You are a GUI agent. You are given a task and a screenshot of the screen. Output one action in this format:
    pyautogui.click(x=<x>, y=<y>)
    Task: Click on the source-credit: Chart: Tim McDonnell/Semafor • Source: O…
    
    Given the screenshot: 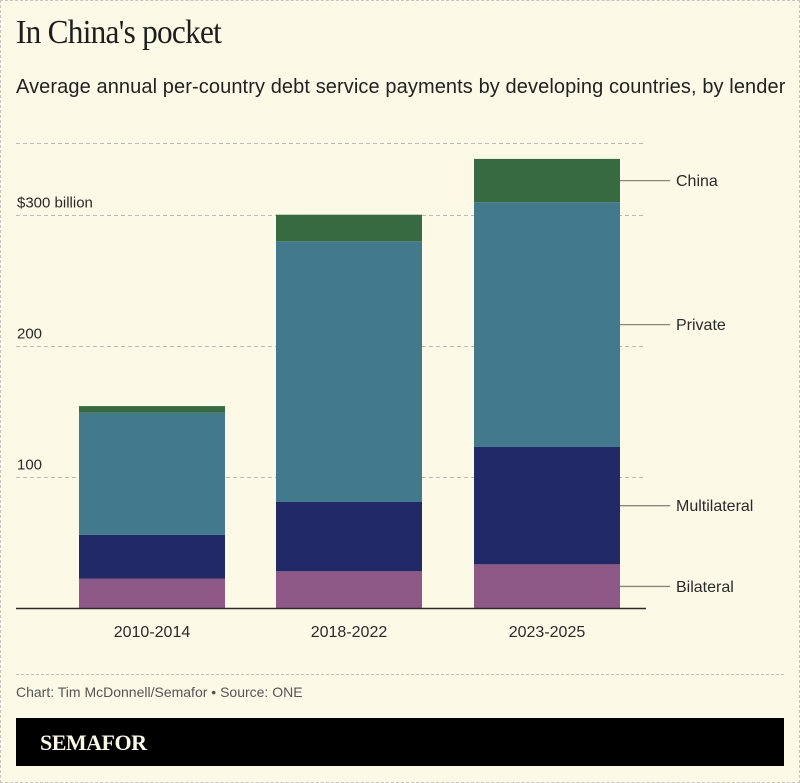 What is the action you would take?
    pyautogui.click(x=159, y=692)
    